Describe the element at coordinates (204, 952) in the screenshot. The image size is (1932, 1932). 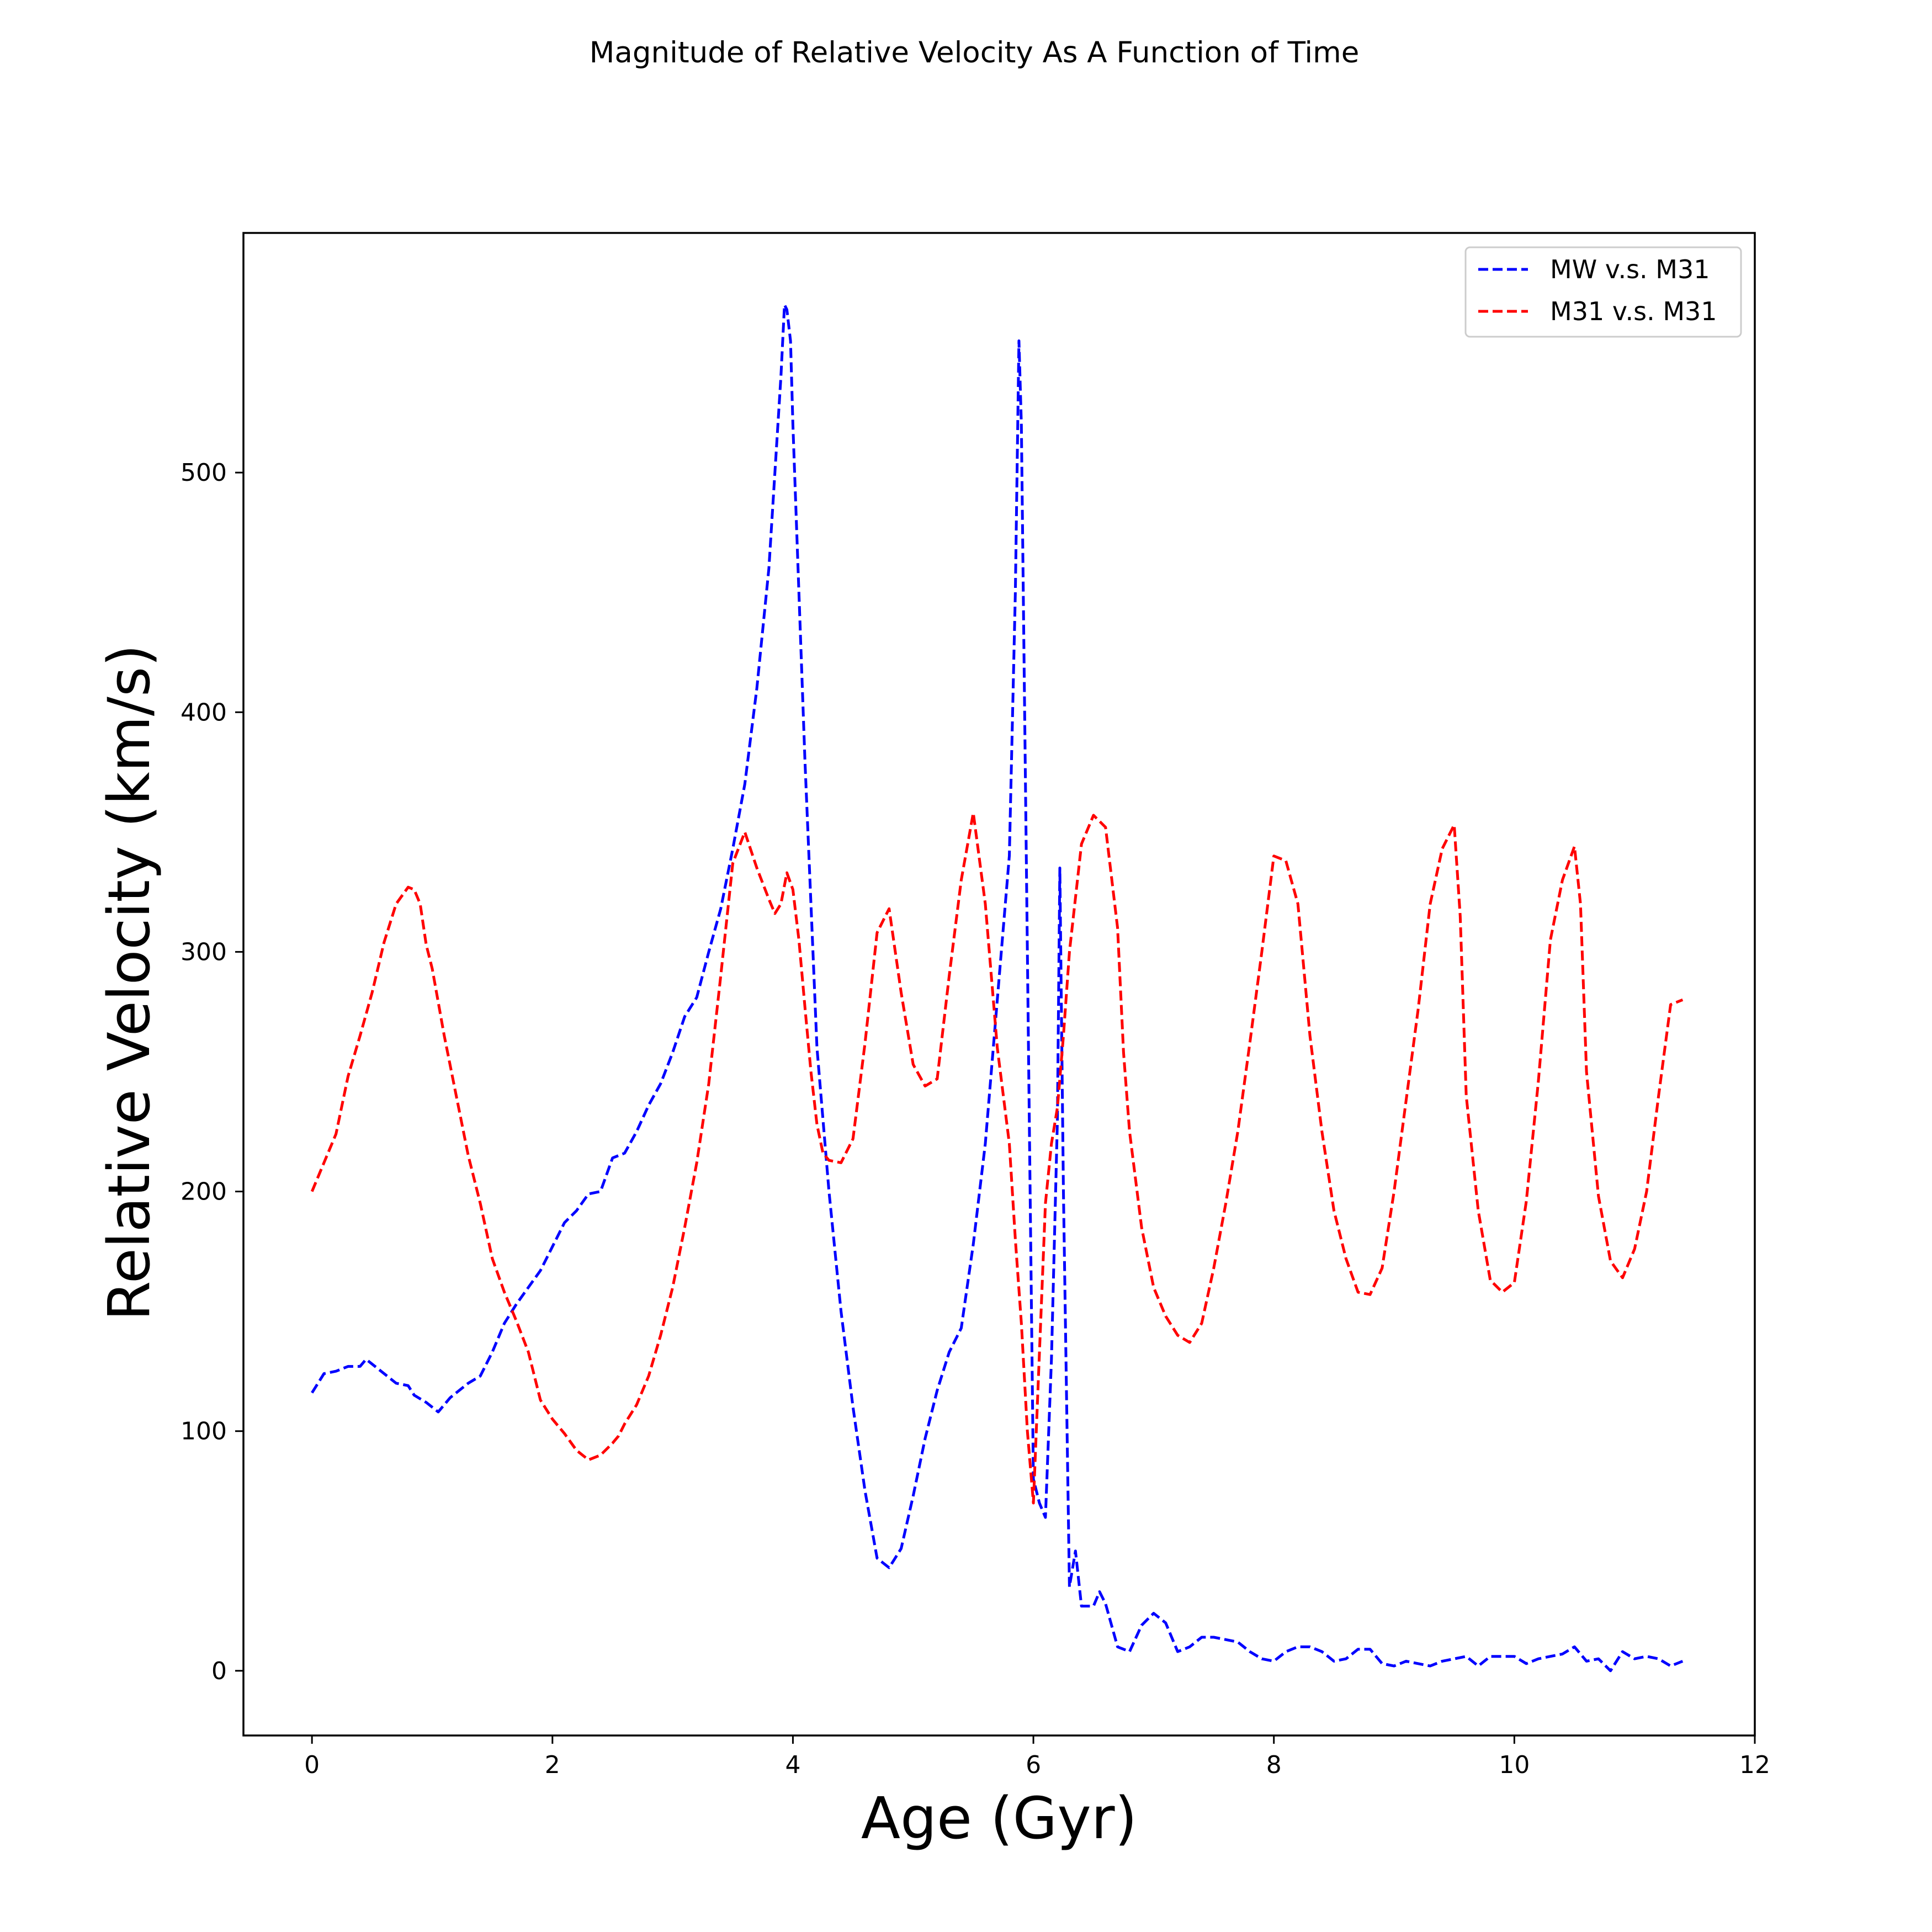
I see `y-tick-label: 300` at that location.